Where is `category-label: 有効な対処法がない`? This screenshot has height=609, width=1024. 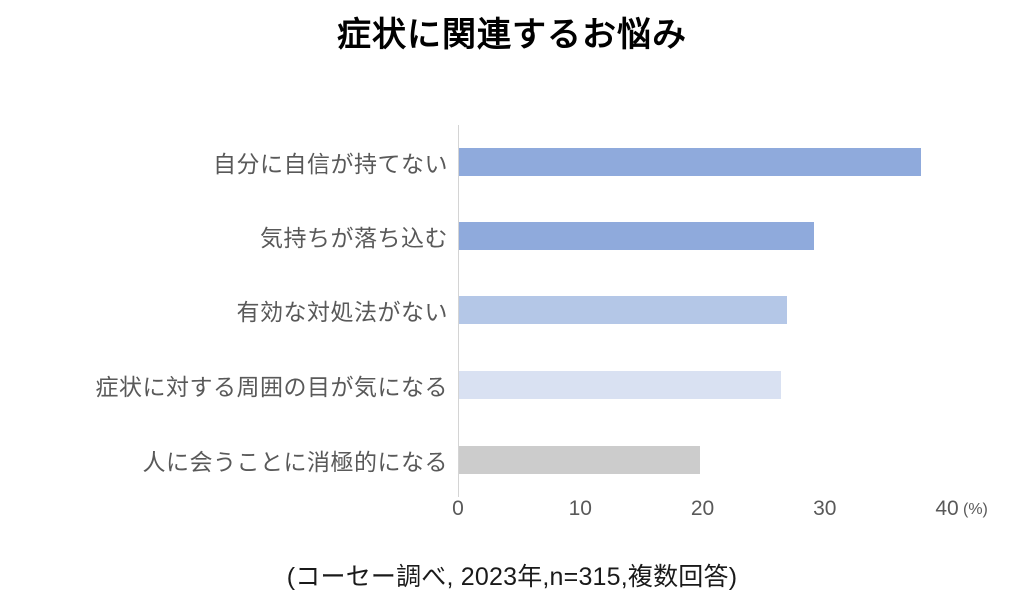 category-label: 有効な対処法がない is located at coordinates (342, 312).